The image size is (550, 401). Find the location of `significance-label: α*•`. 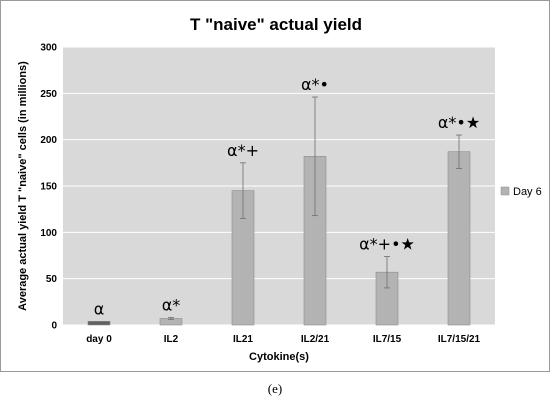

significance-label: α*• is located at coordinates (315, 84).